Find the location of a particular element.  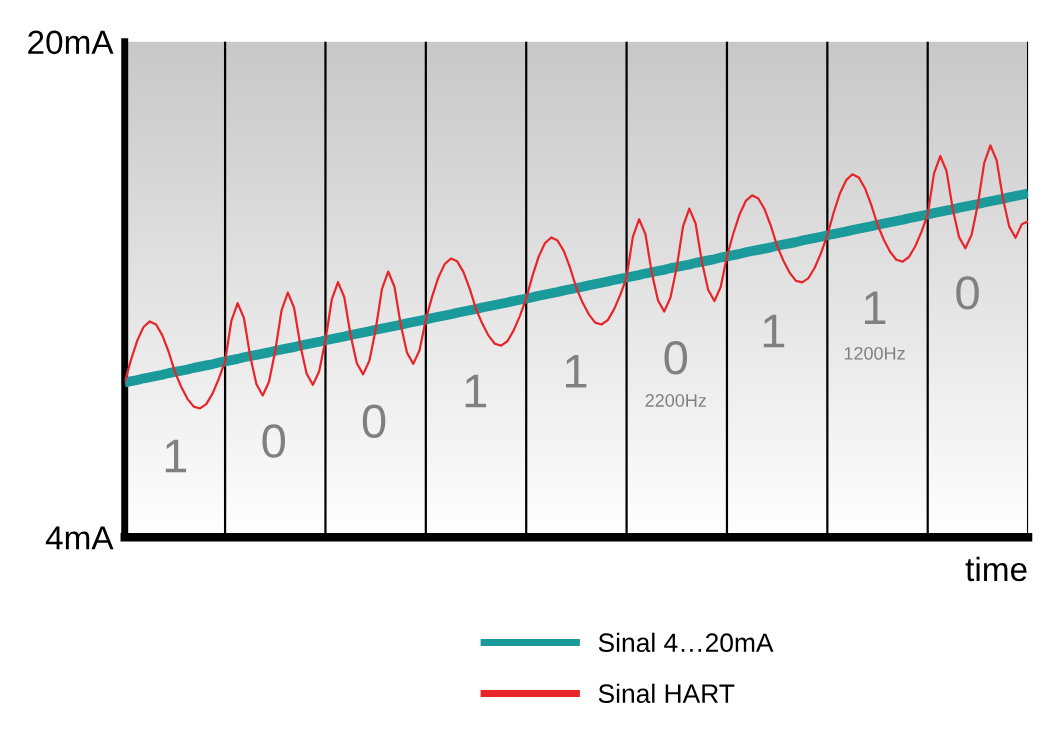

x-axis-title: time is located at coordinates (996, 569).